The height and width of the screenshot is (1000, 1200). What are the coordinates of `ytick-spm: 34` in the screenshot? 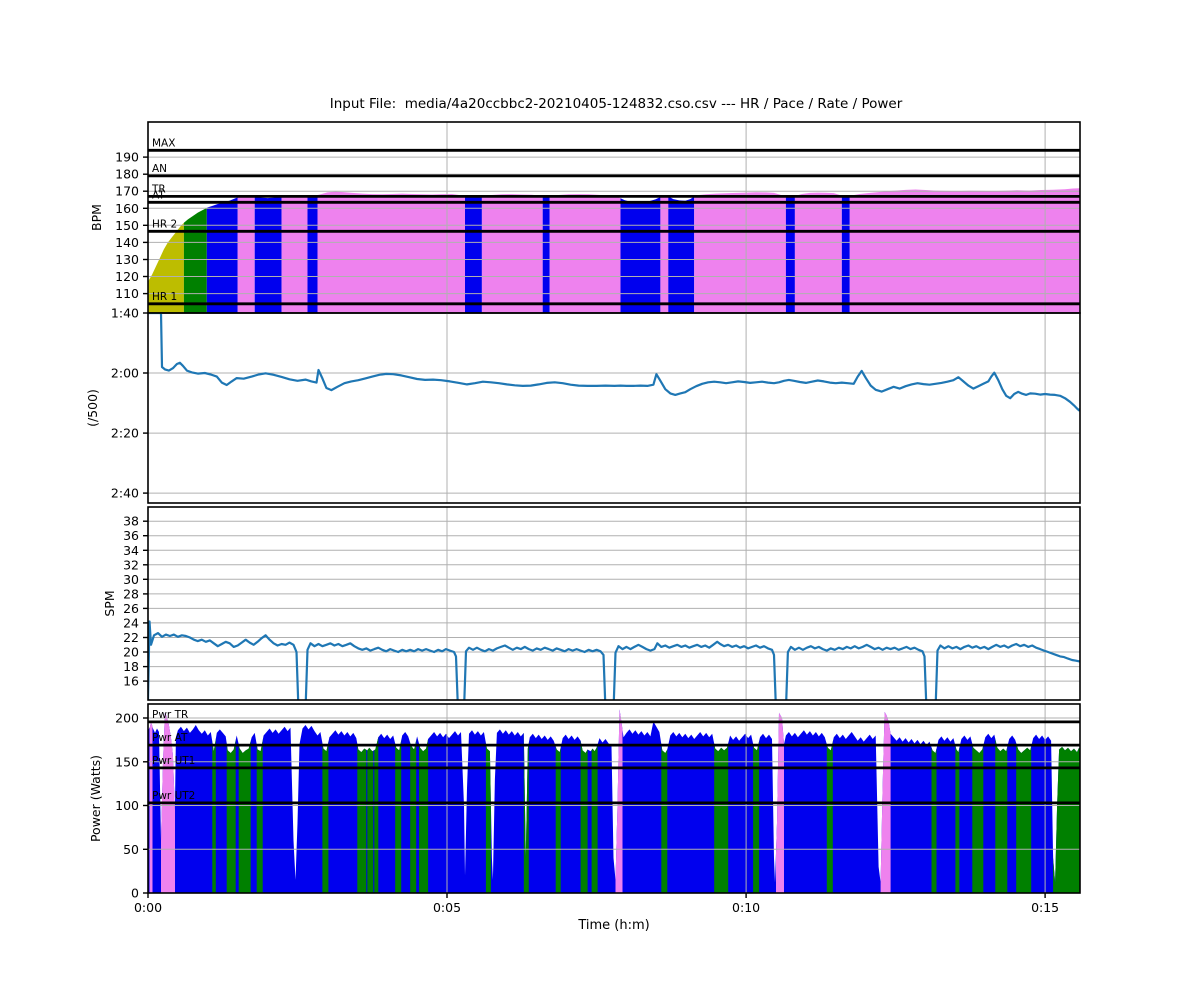 It's located at (131, 550).